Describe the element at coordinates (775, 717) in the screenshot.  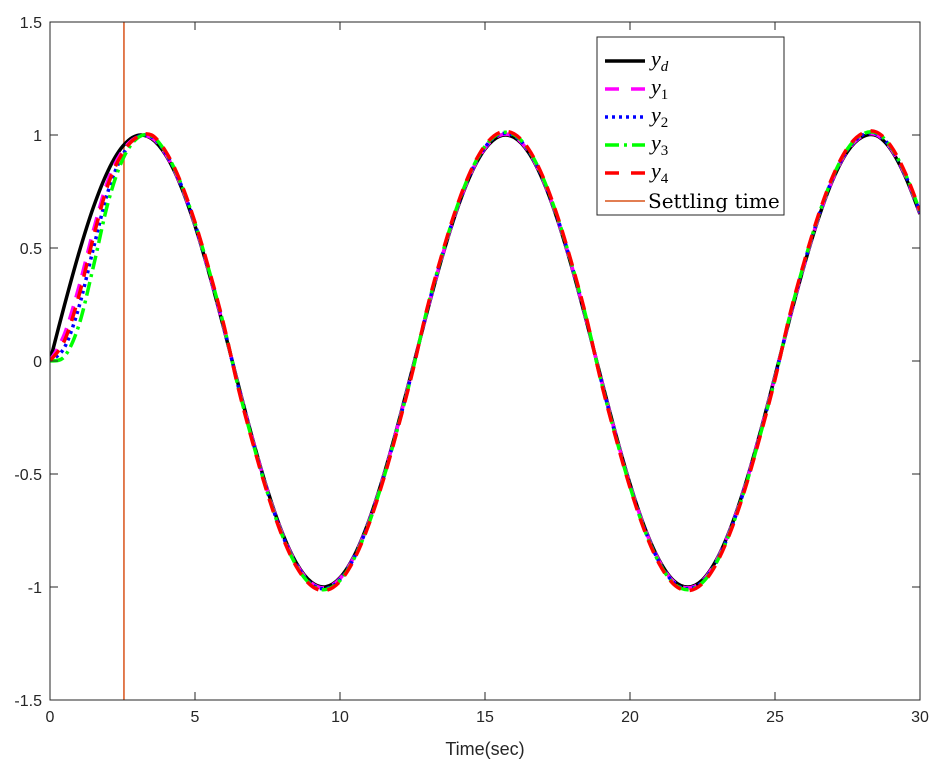
I see `x-tick-label: 25` at that location.